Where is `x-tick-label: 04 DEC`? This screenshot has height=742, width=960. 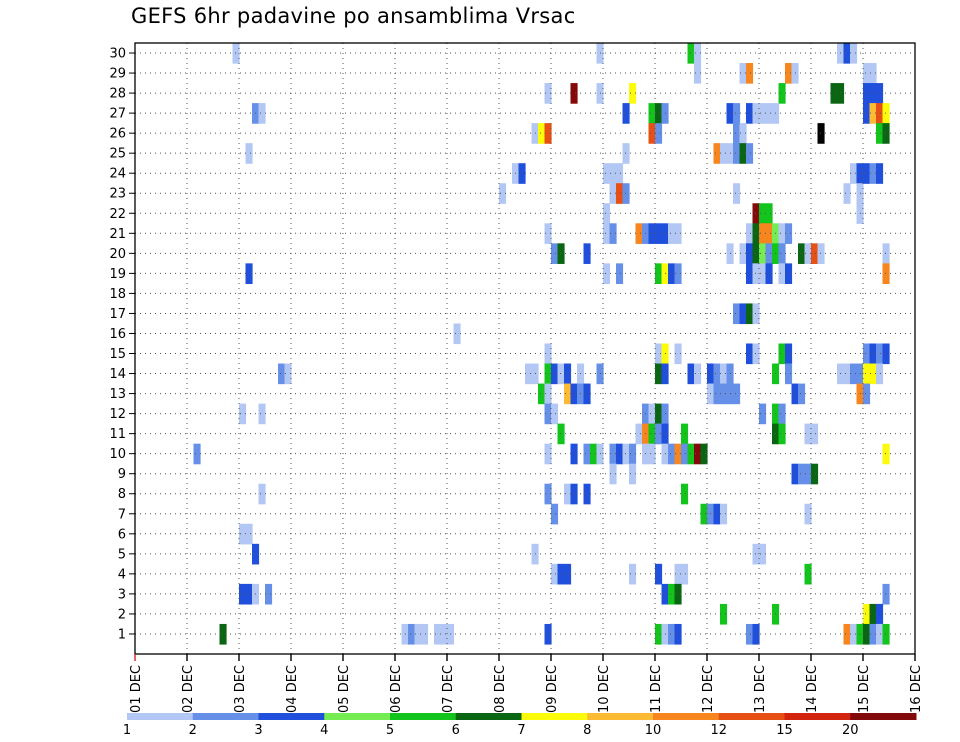 x-tick-label: 04 DEC is located at coordinates (292, 689).